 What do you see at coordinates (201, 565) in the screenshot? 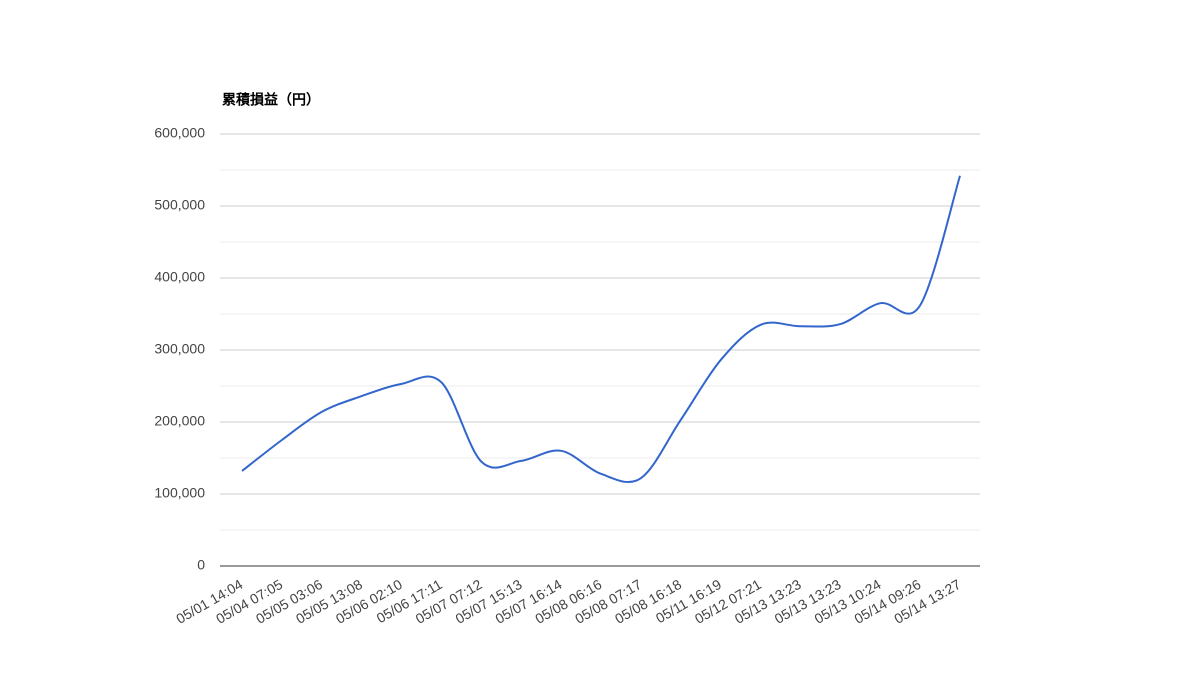
I see `y-tick-label: 0` at bounding box center [201, 565].